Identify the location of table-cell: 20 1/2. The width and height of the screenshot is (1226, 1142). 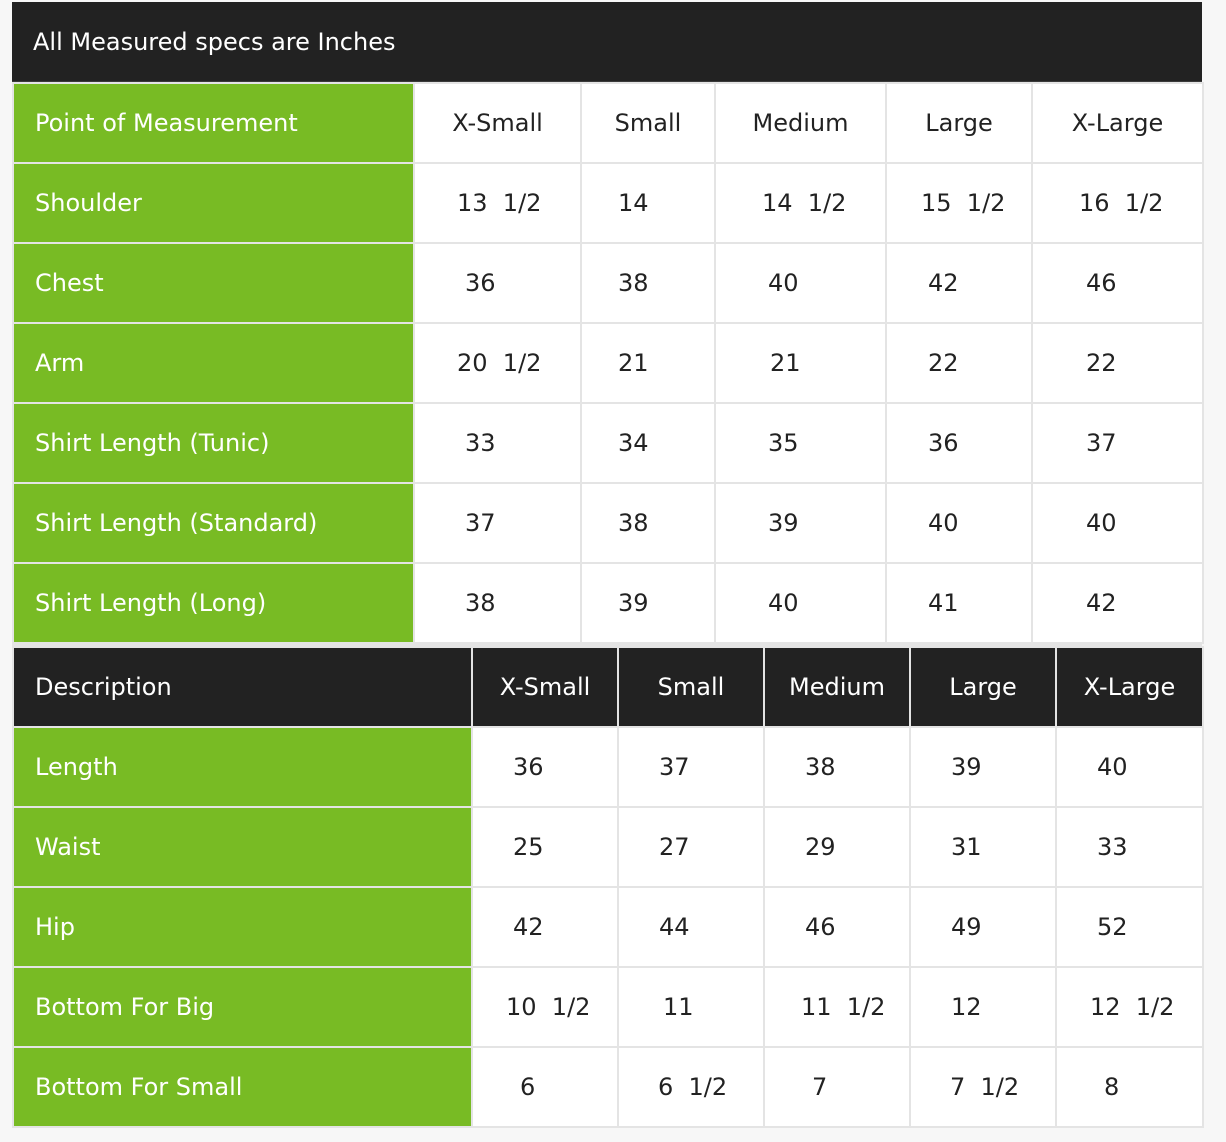
(497, 363).